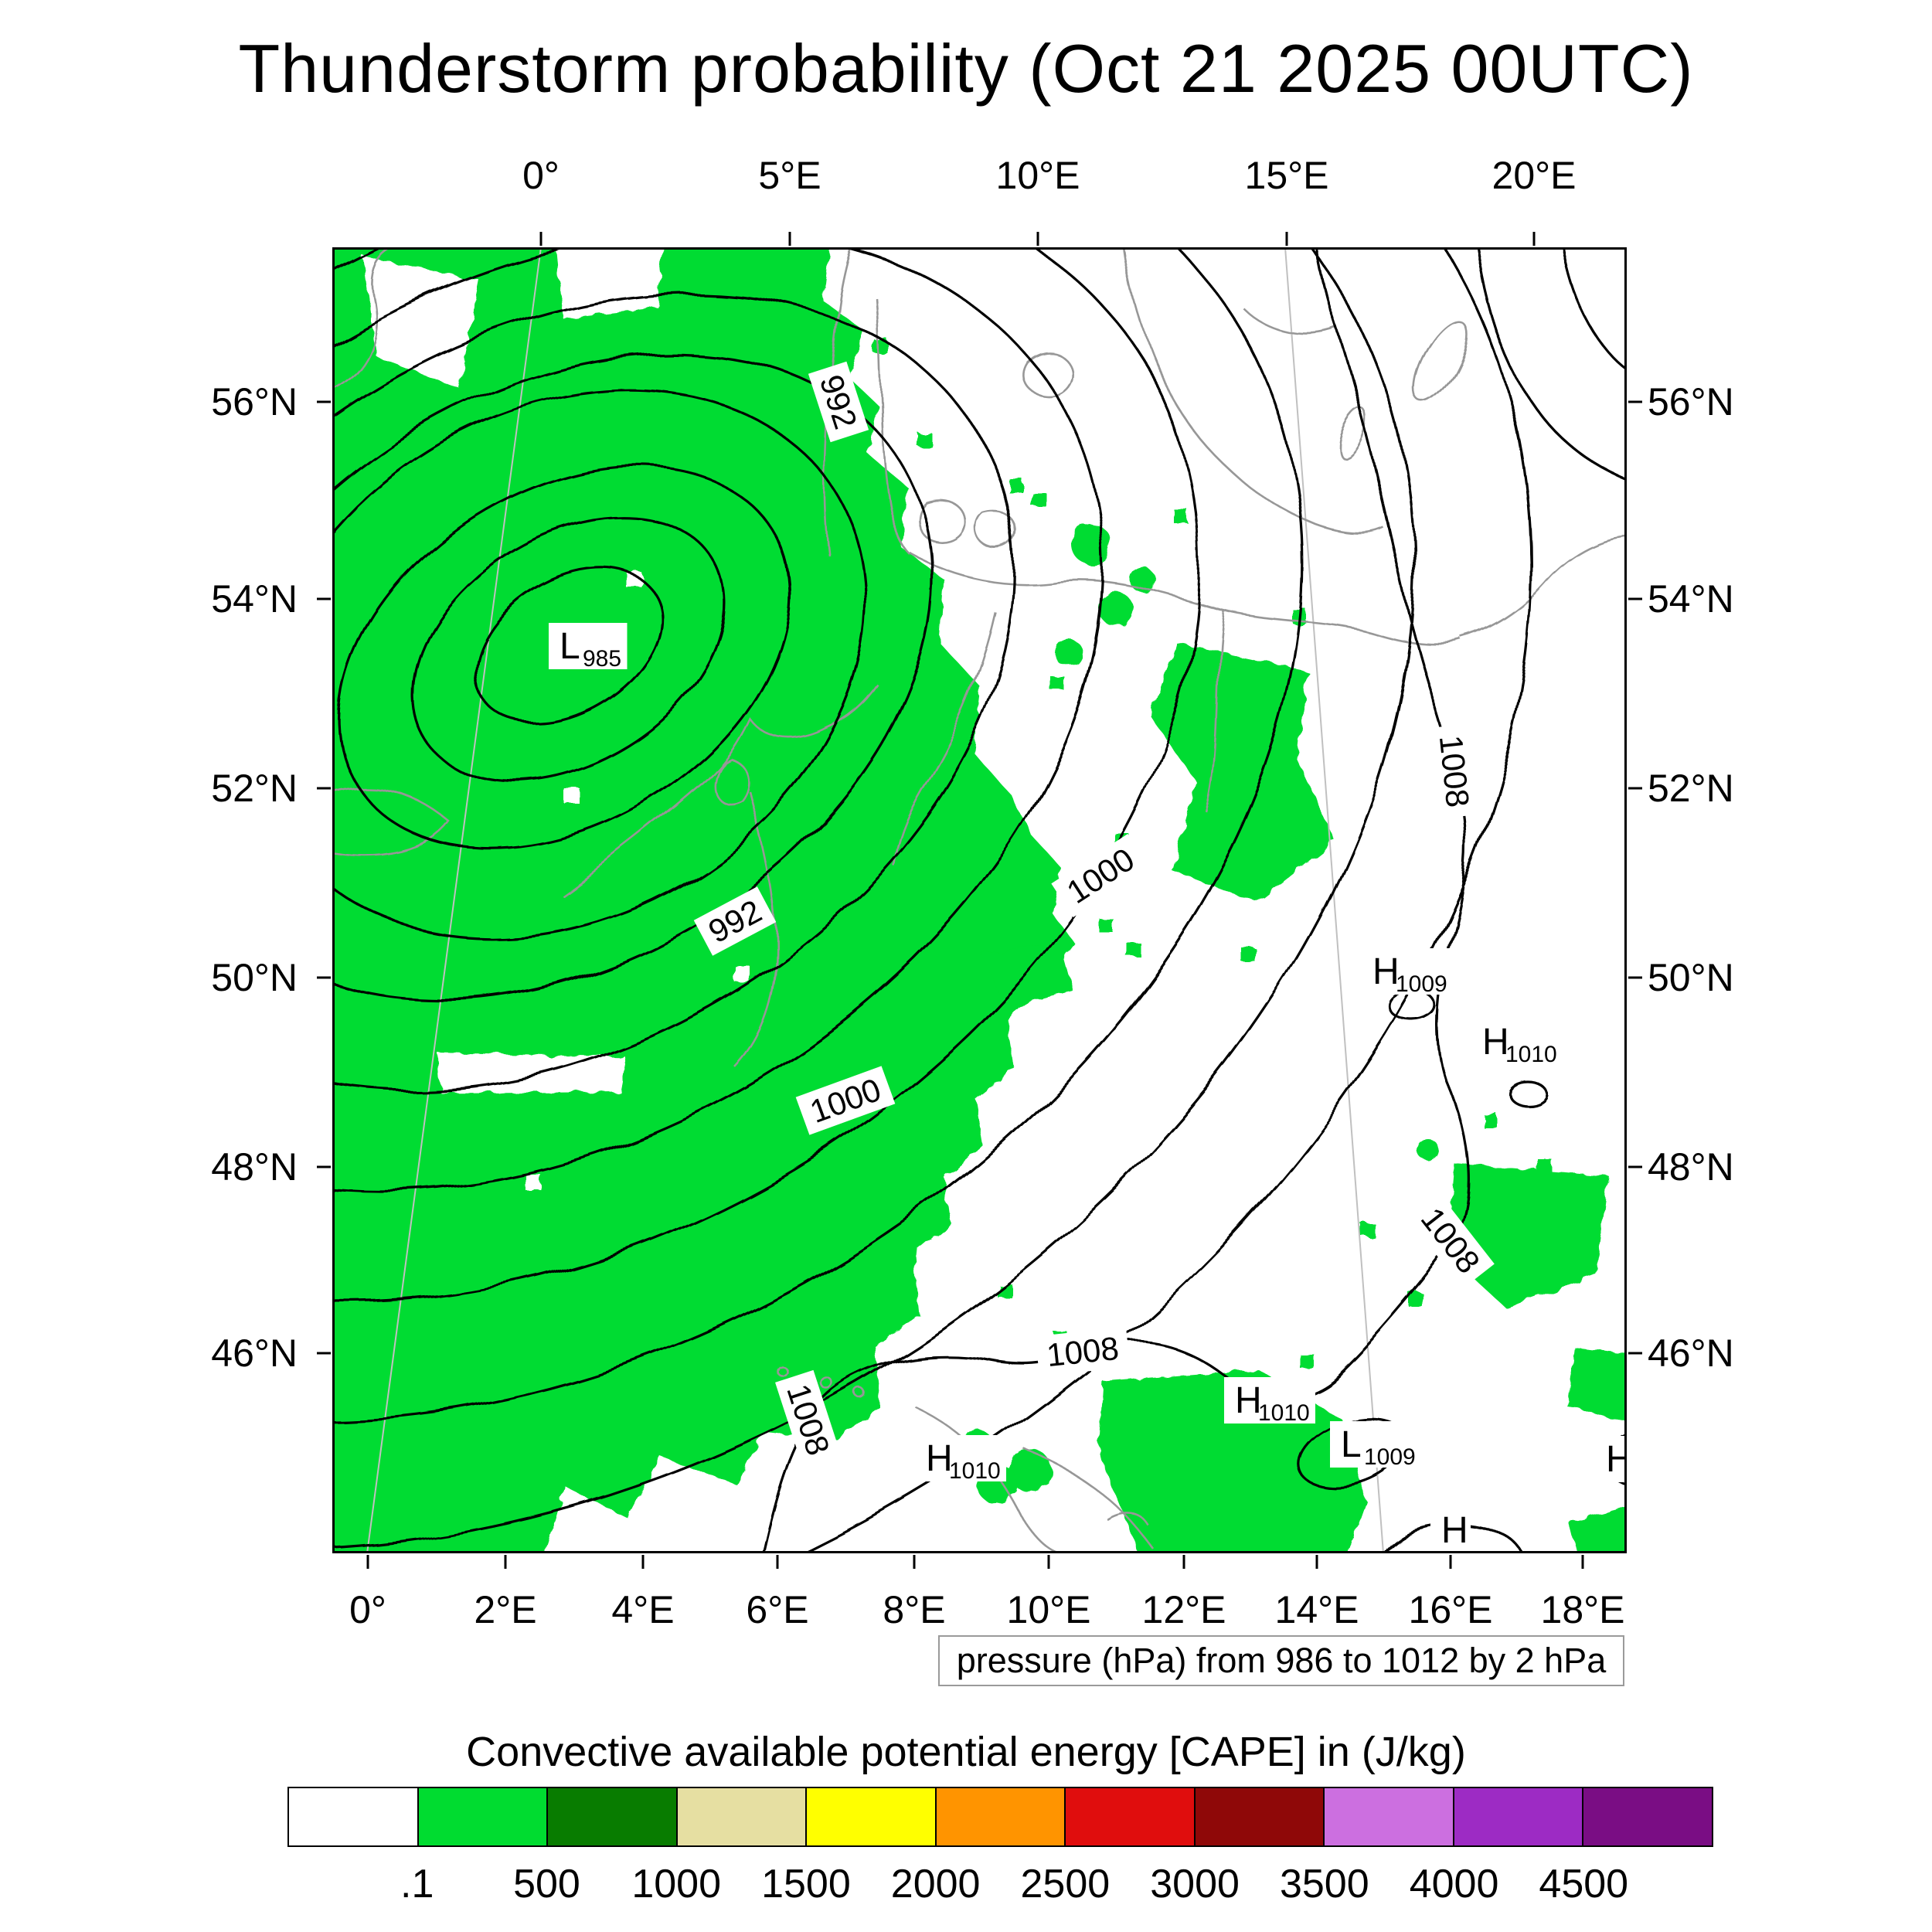 This screenshot has height=1932, width=1932. What do you see at coordinates (777, 1610) in the screenshot?
I see `tick-label-bottom: 6°E` at bounding box center [777, 1610].